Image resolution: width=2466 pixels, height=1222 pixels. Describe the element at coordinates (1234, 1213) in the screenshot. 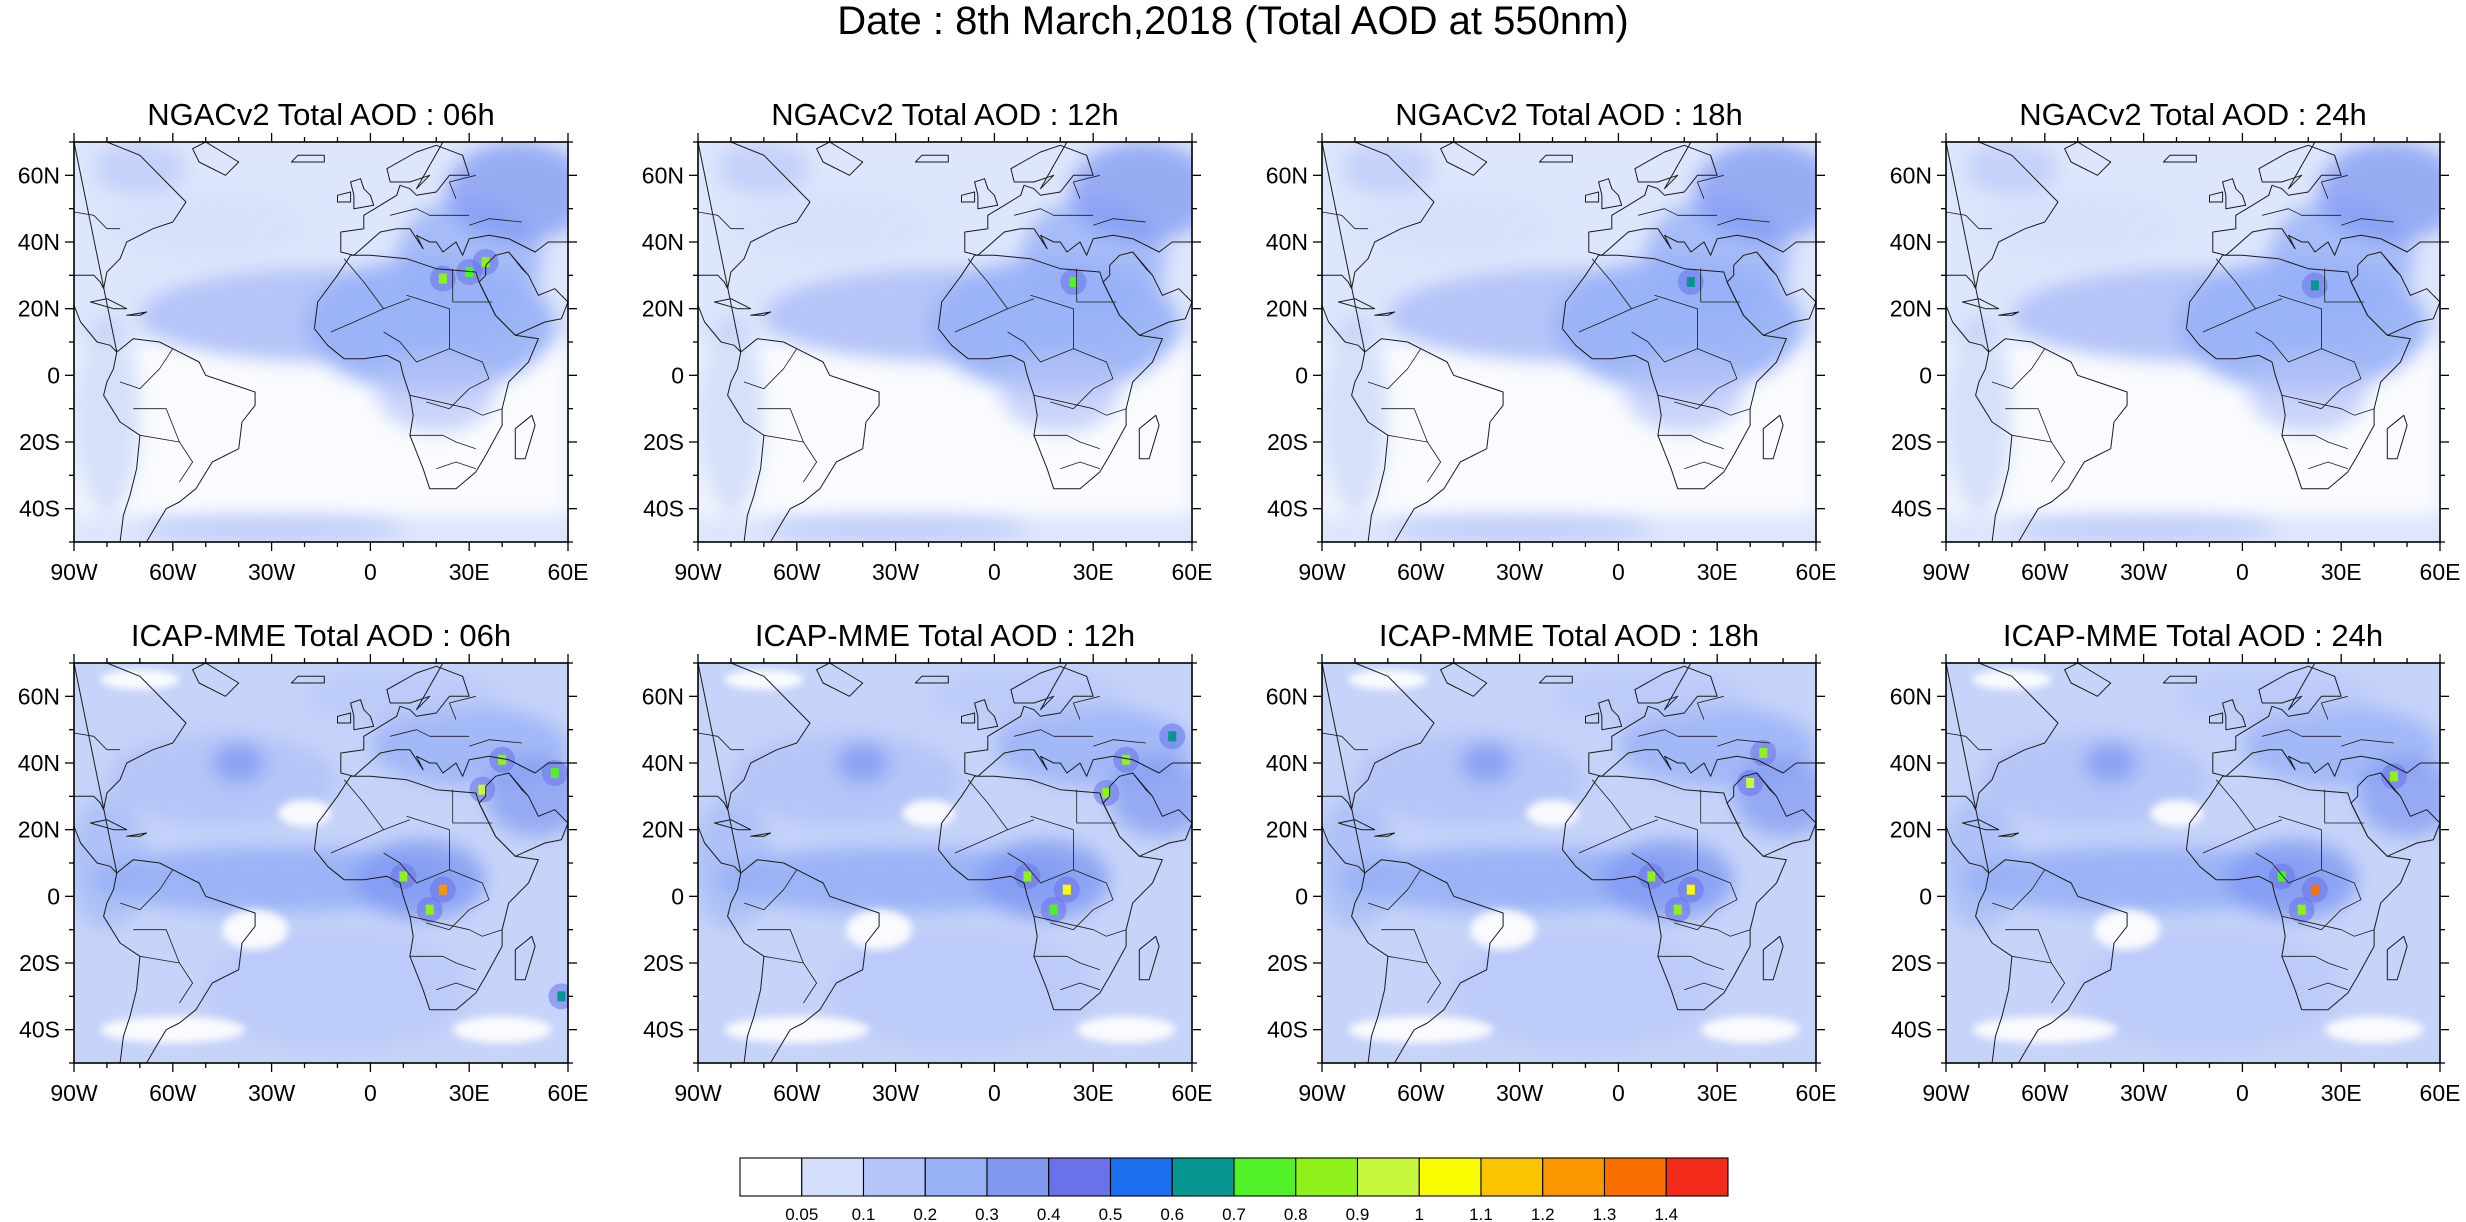

I see `colorbar-label: 0.7` at that location.